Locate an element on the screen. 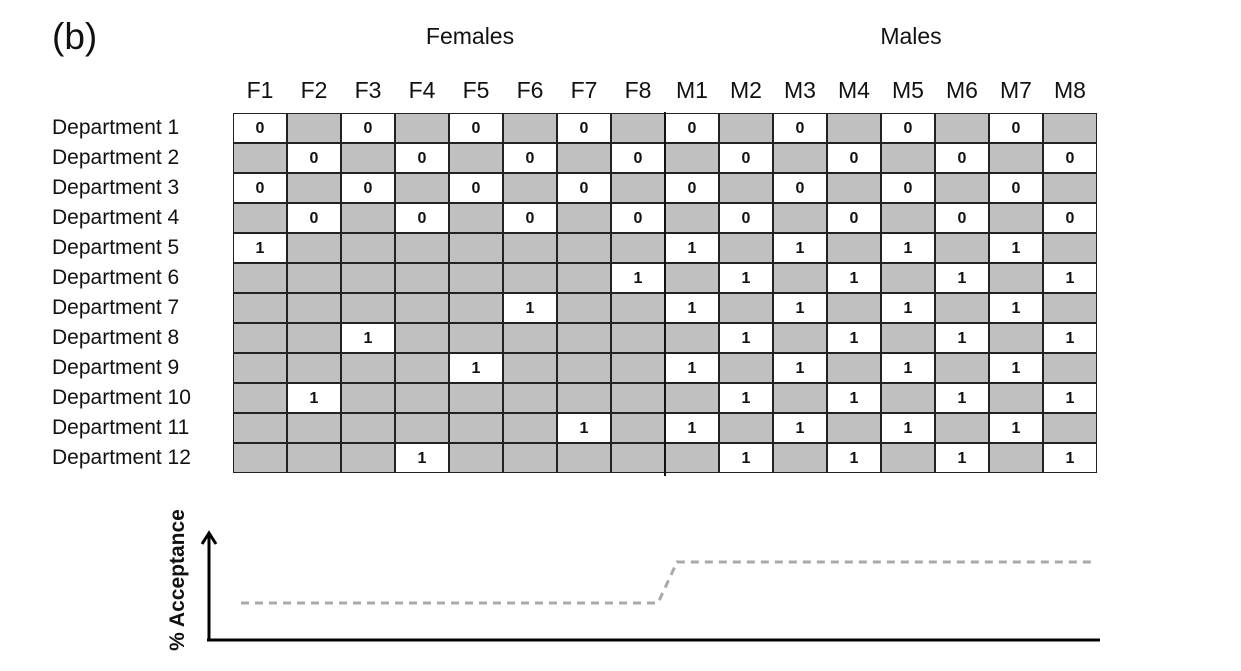 Image resolution: width=1241 pixels, height=671 pixels. column-header: F5 is located at coordinates (476, 90).